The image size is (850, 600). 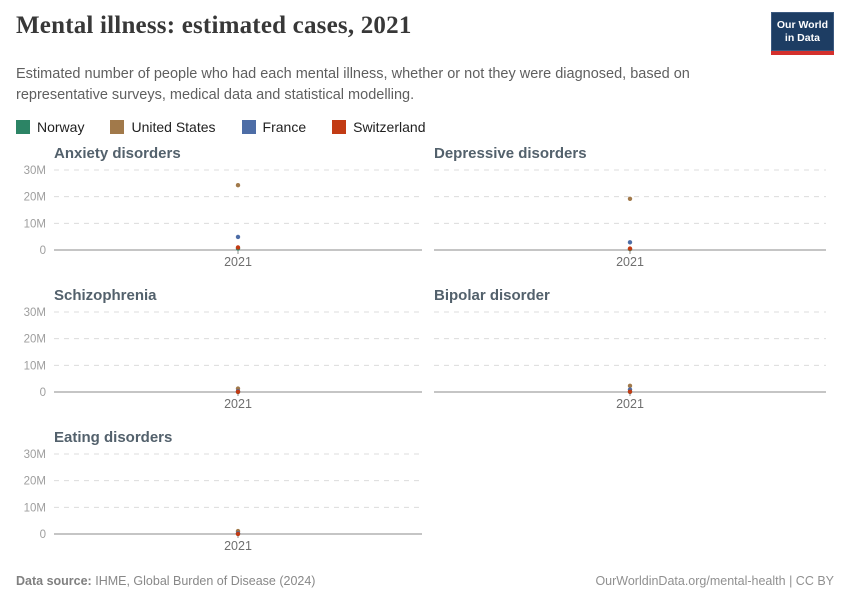 I want to click on legend-item-switzerland: Switzerland, so click(x=378, y=127).